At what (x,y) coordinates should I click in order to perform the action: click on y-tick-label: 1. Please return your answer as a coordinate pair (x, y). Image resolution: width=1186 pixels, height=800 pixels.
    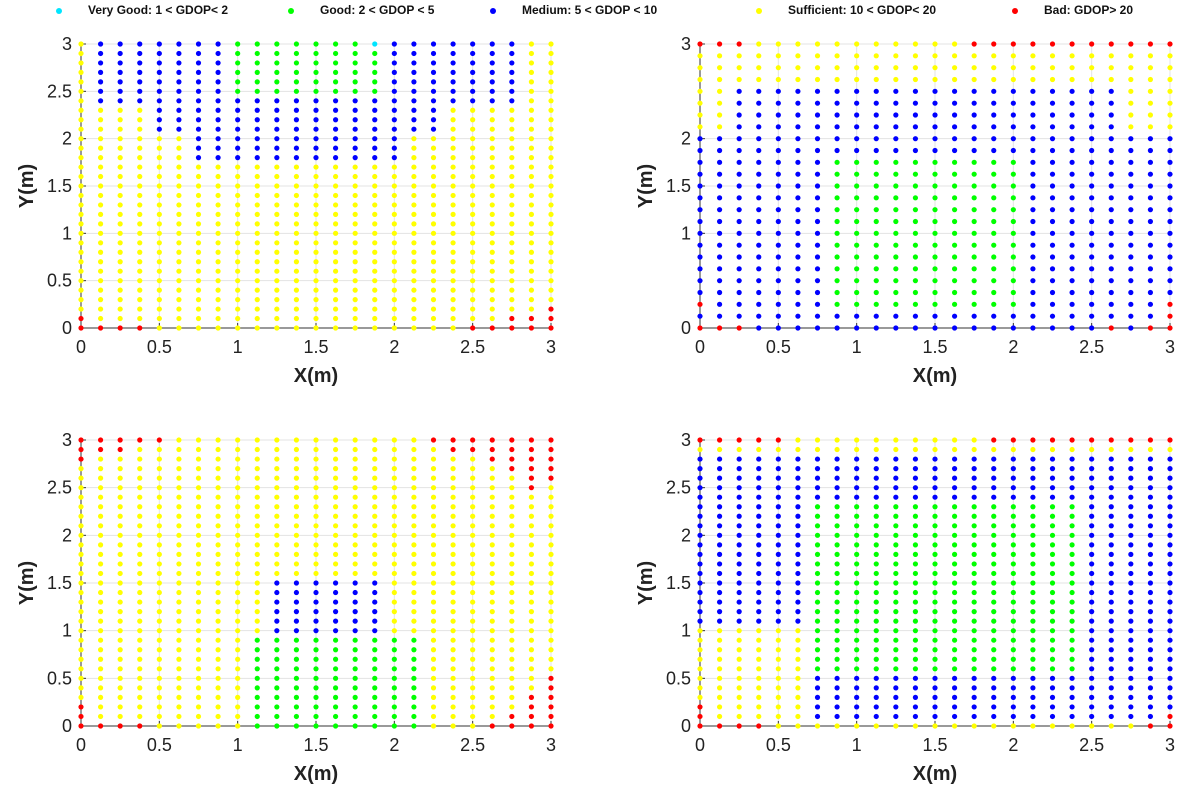
    Looking at the image, I should click on (686, 233).